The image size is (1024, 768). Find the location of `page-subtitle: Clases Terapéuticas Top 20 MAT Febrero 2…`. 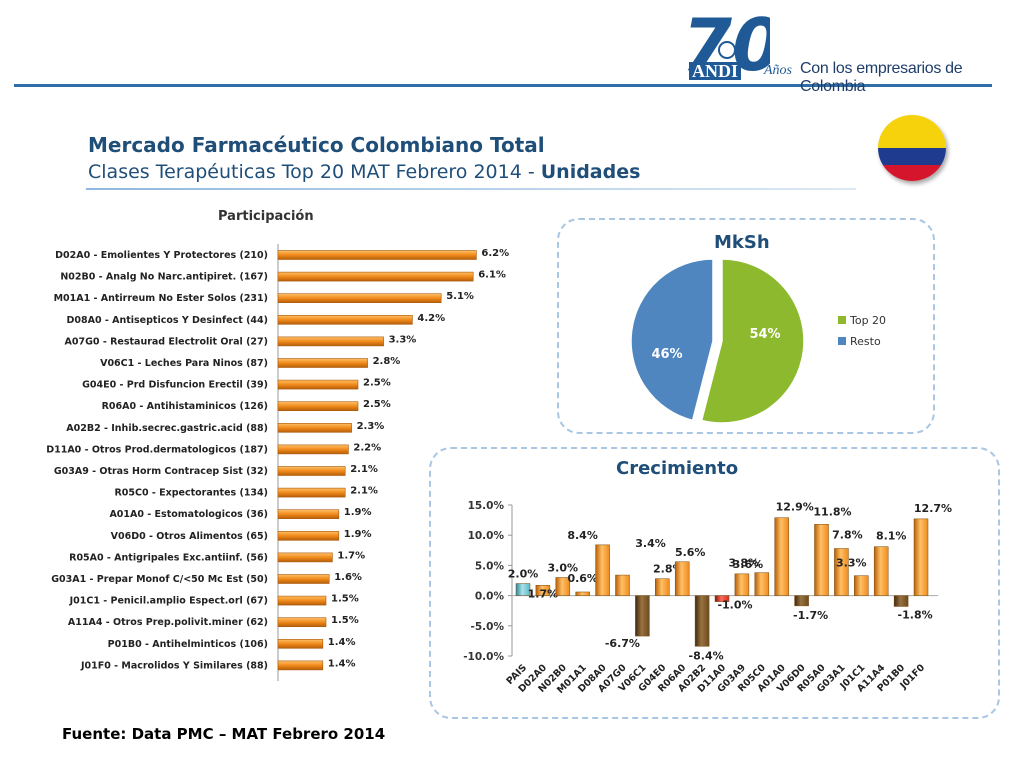

page-subtitle: Clases Terapéuticas Top 20 MAT Febrero 2… is located at coordinates (364, 172).